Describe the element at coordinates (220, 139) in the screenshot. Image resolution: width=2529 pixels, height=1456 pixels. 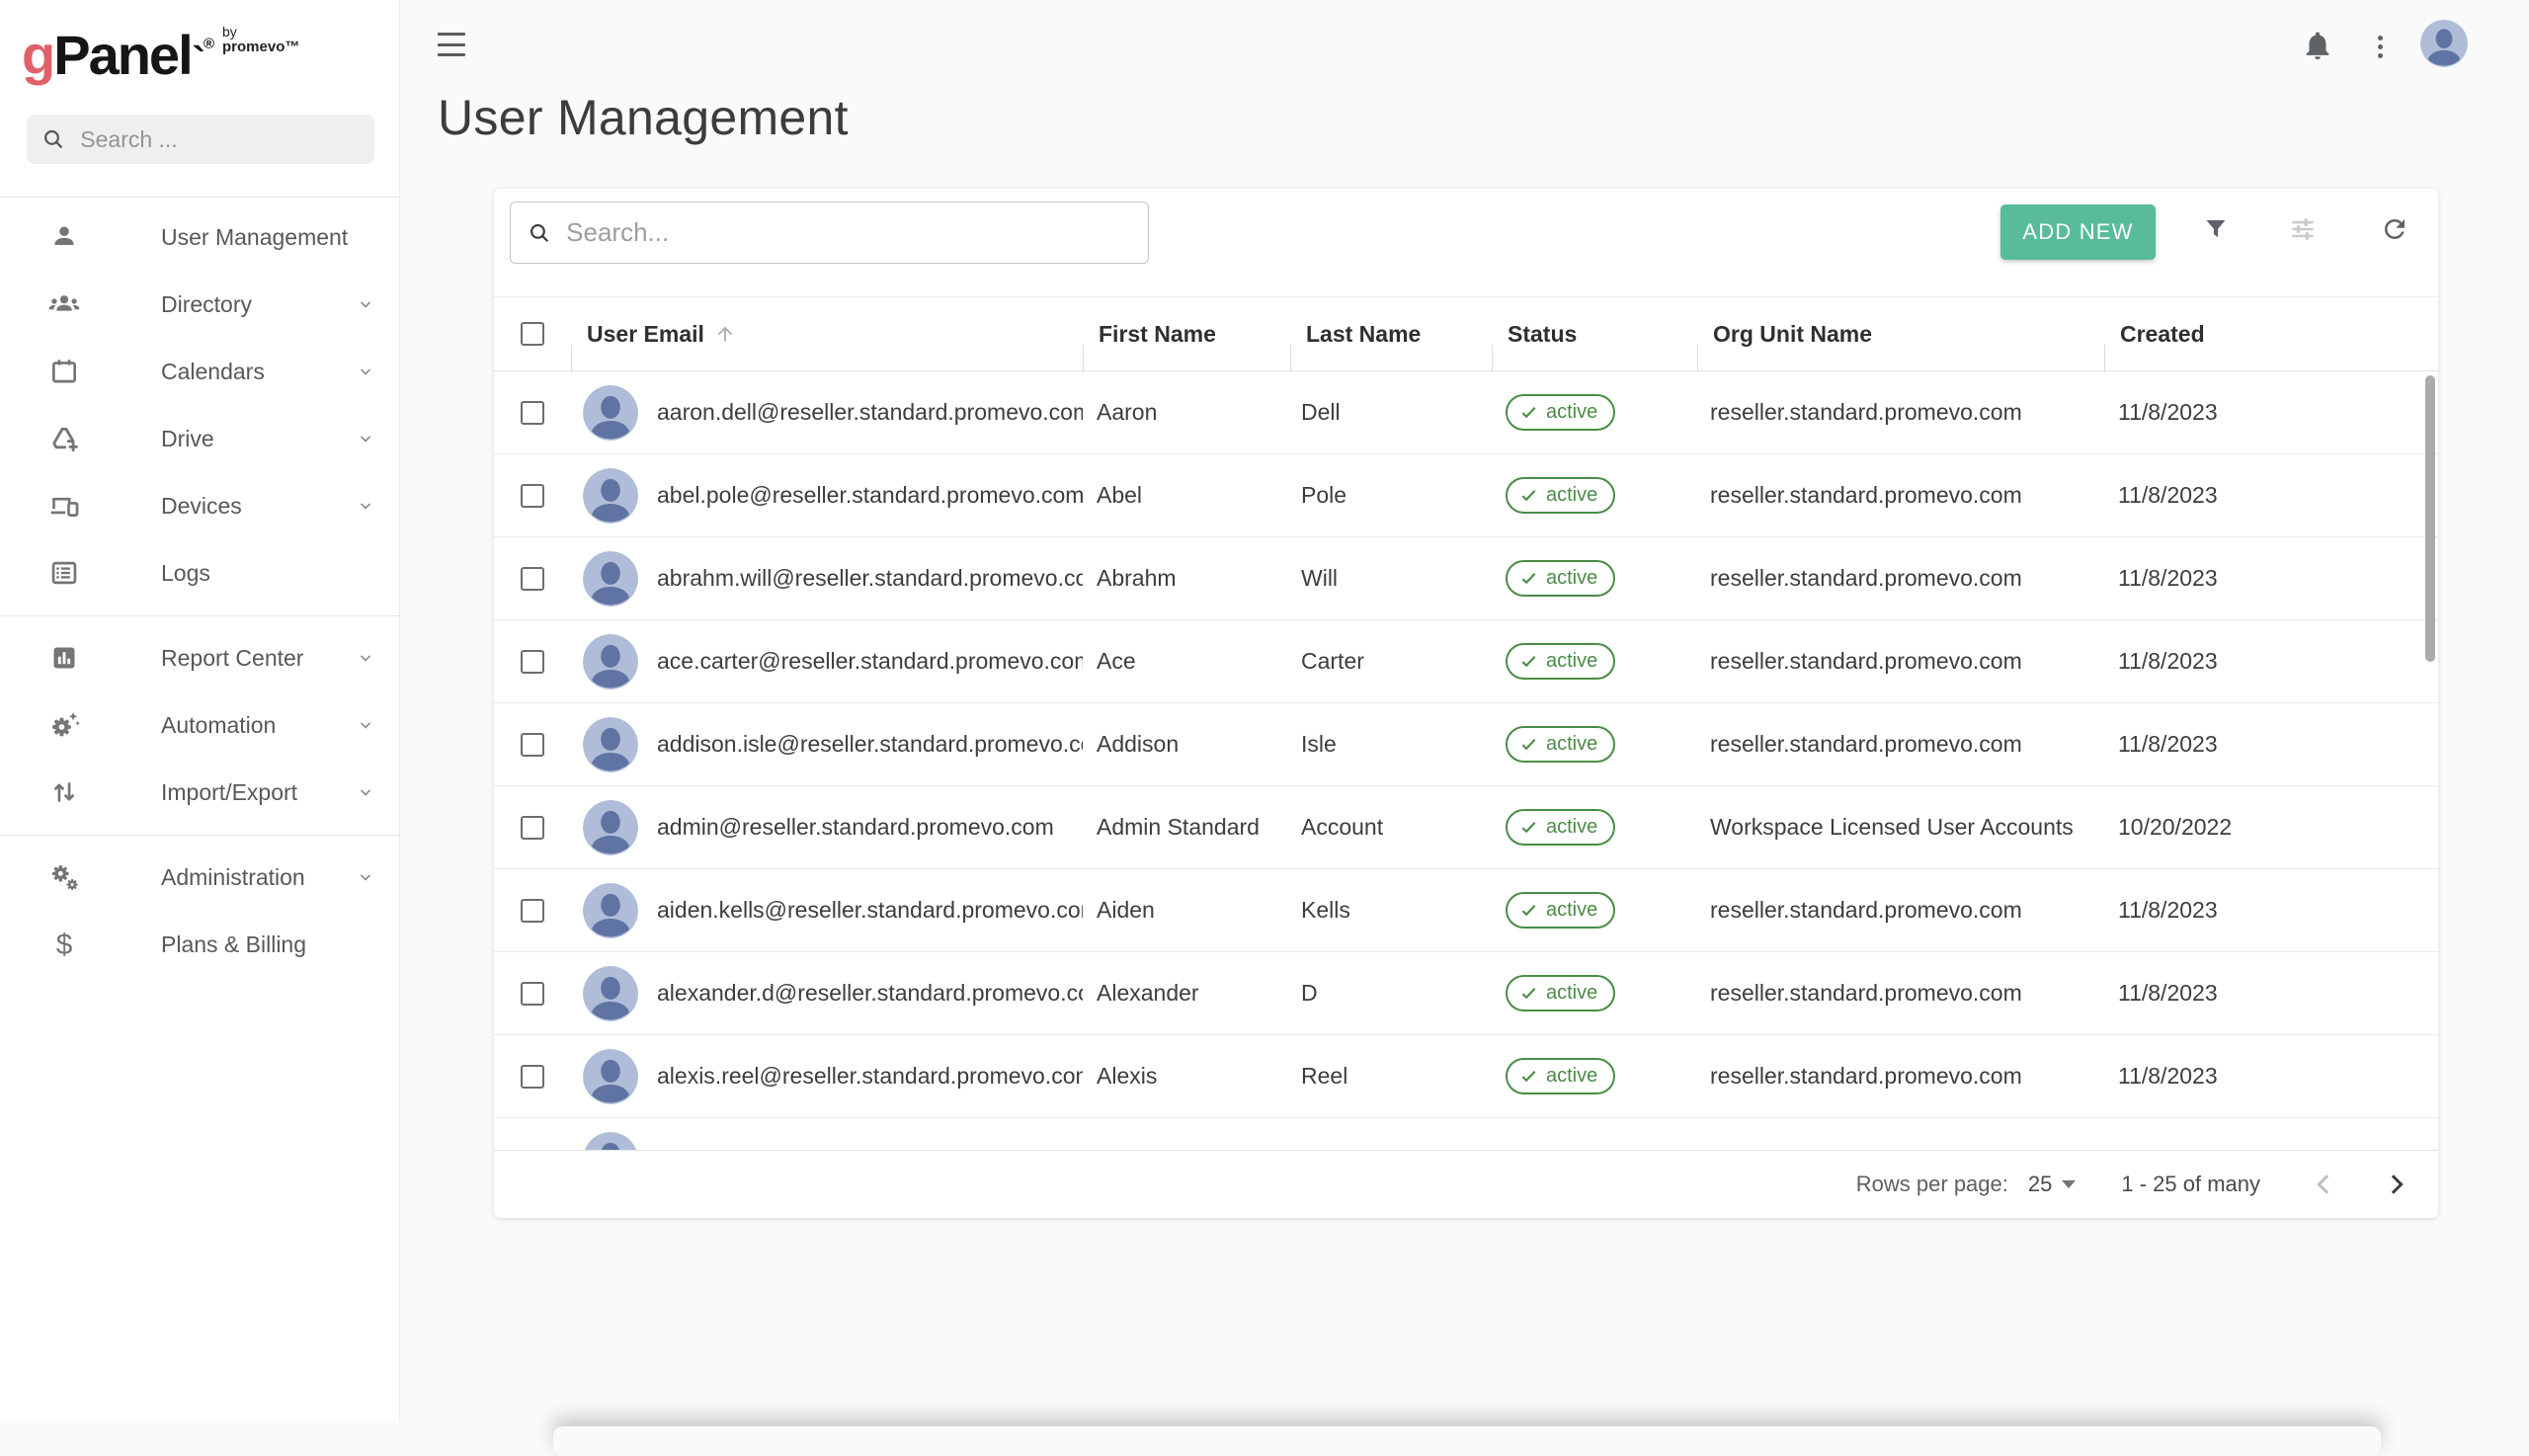
I see `sidebar-search-input` at that location.